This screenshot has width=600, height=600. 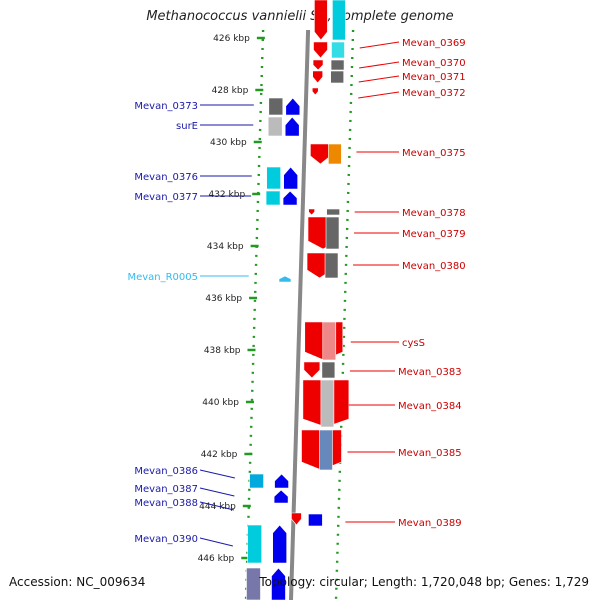 What do you see at coordinates (166, 471) in the screenshot?
I see `gene-label: Mevan_0386` at bounding box center [166, 471].